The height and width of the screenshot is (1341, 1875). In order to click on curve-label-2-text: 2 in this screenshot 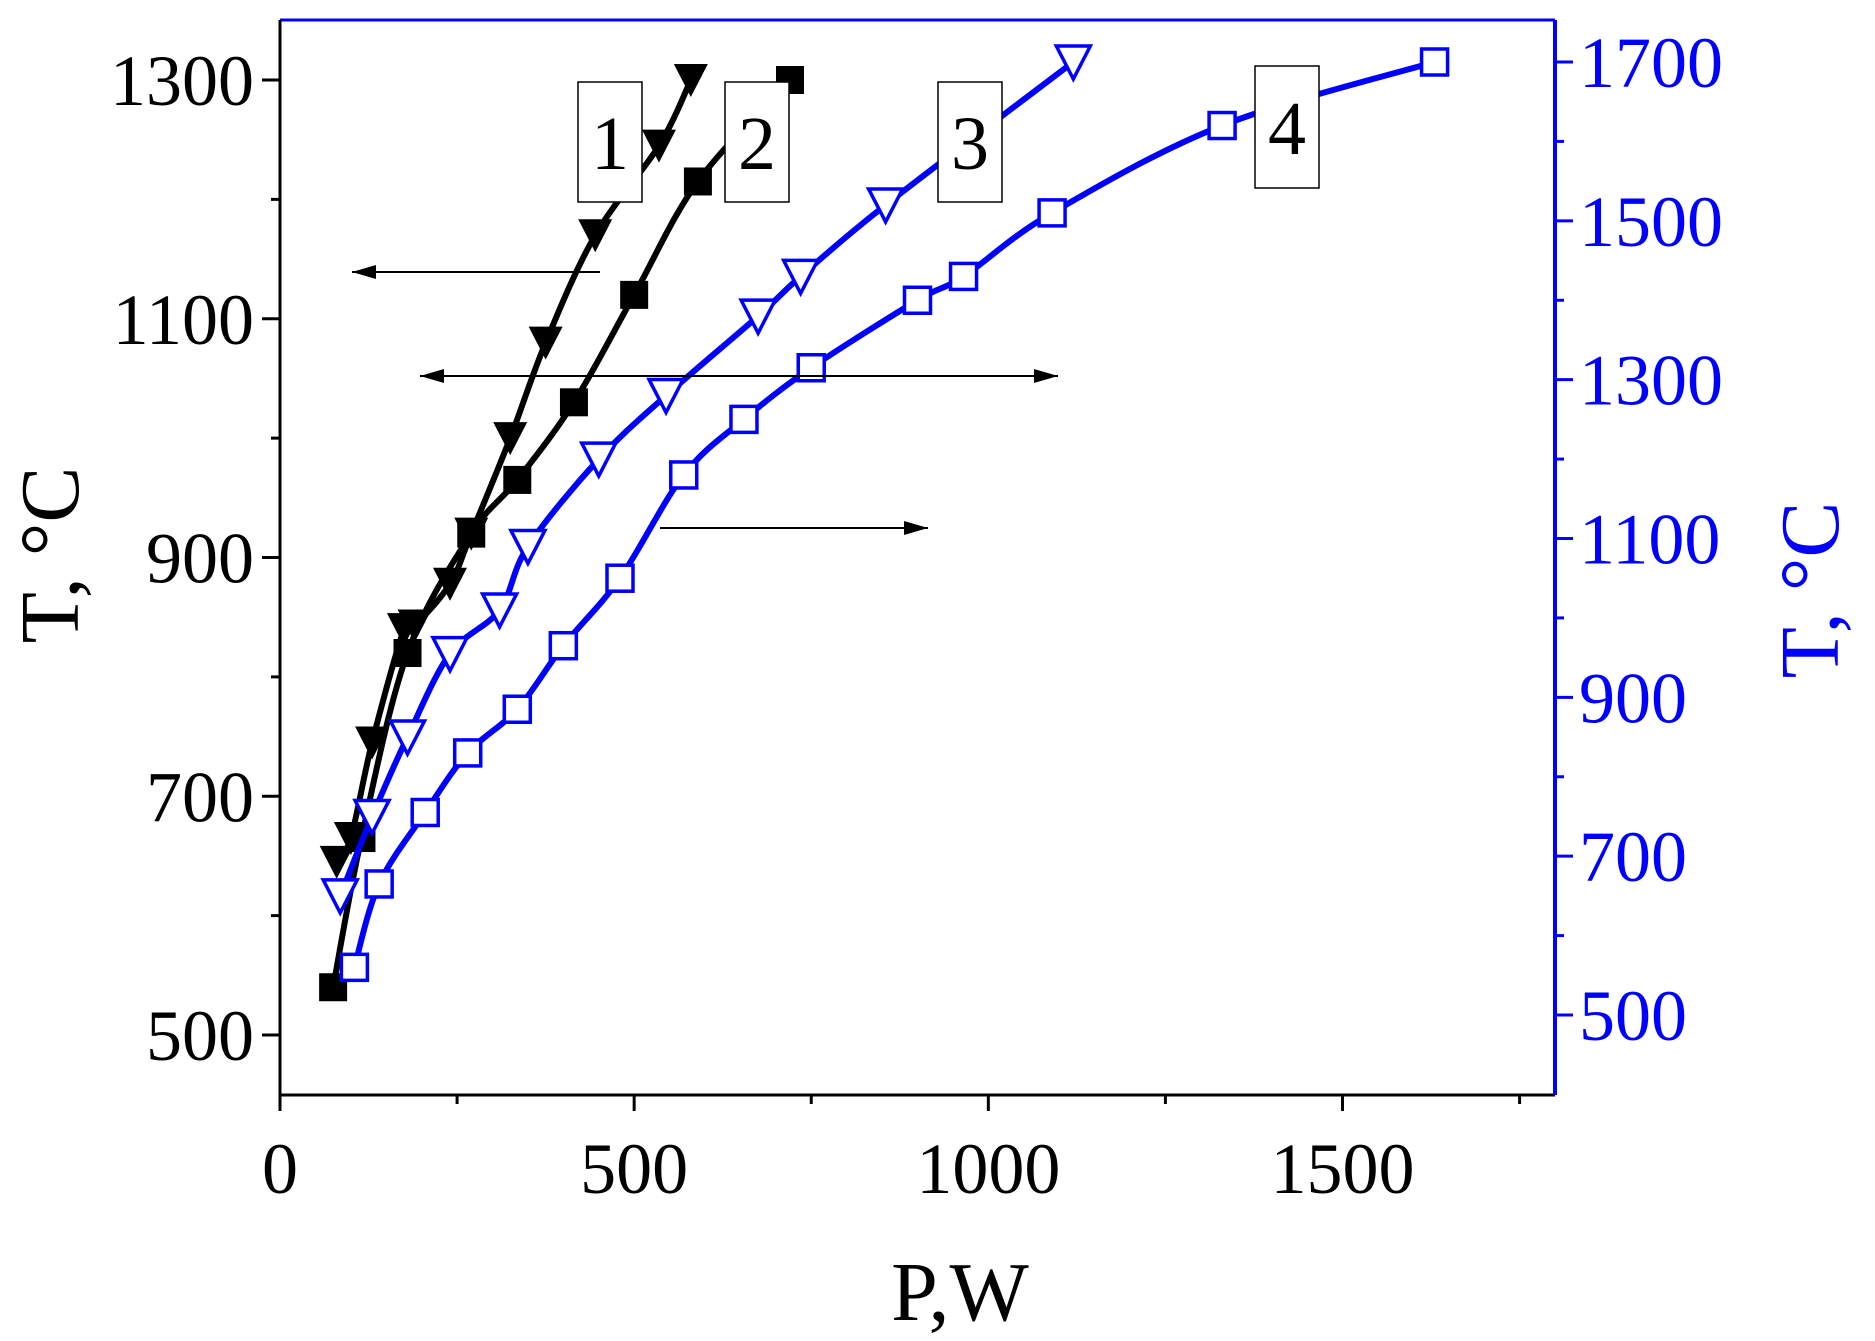, I will do `click(757, 144)`.